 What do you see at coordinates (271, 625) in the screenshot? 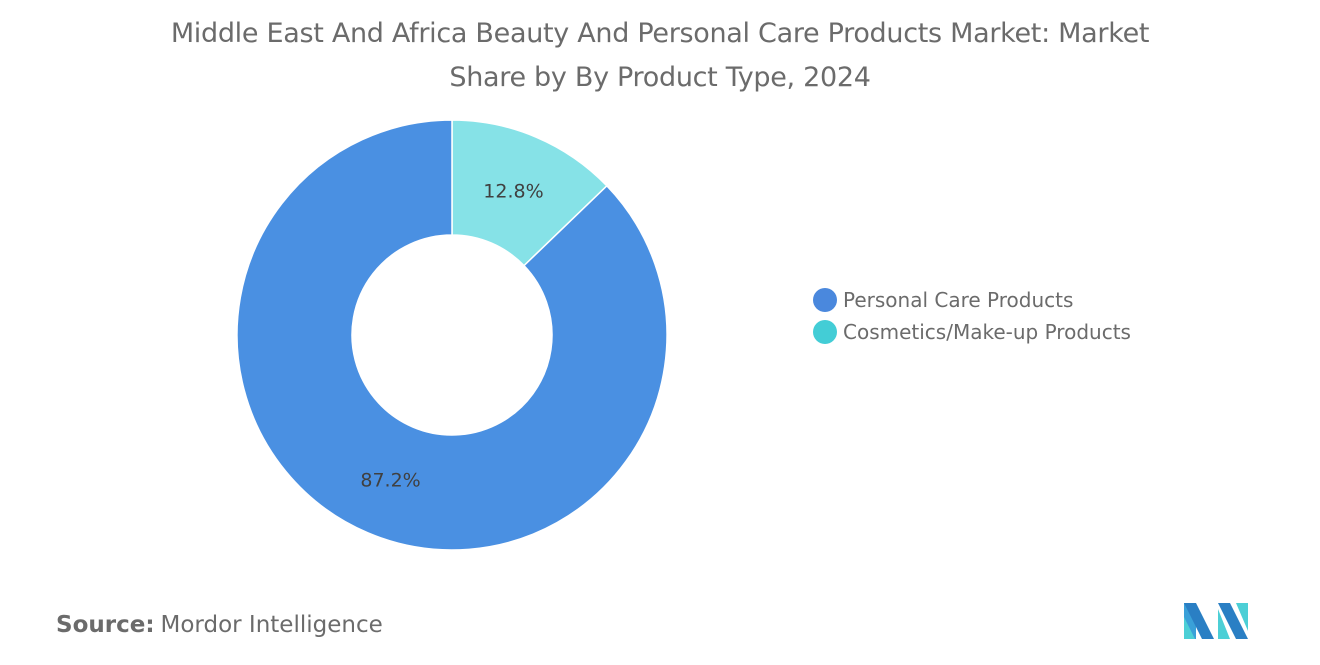
I see `source-value: Mordor Intelligence` at bounding box center [271, 625].